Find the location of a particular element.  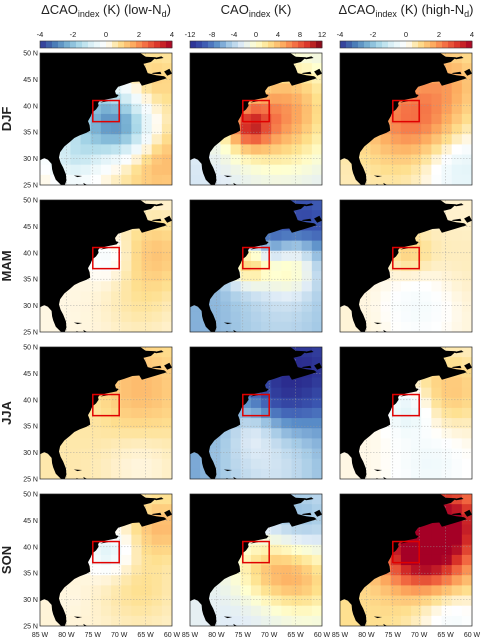

colorbar-tick-label: 2 is located at coordinates (139, 34).